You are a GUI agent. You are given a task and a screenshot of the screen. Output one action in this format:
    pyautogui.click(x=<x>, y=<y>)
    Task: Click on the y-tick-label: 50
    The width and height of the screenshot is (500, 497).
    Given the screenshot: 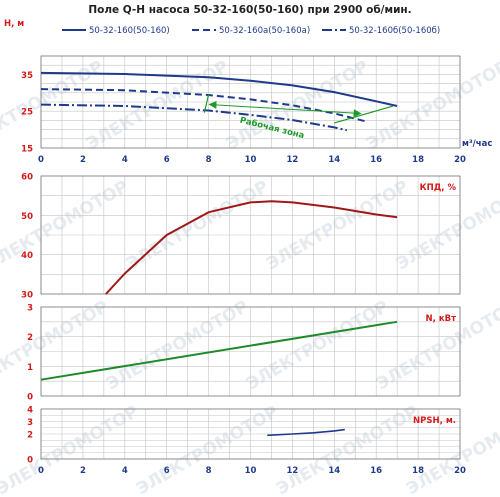 What is the action you would take?
    pyautogui.click(x=27, y=217)
    